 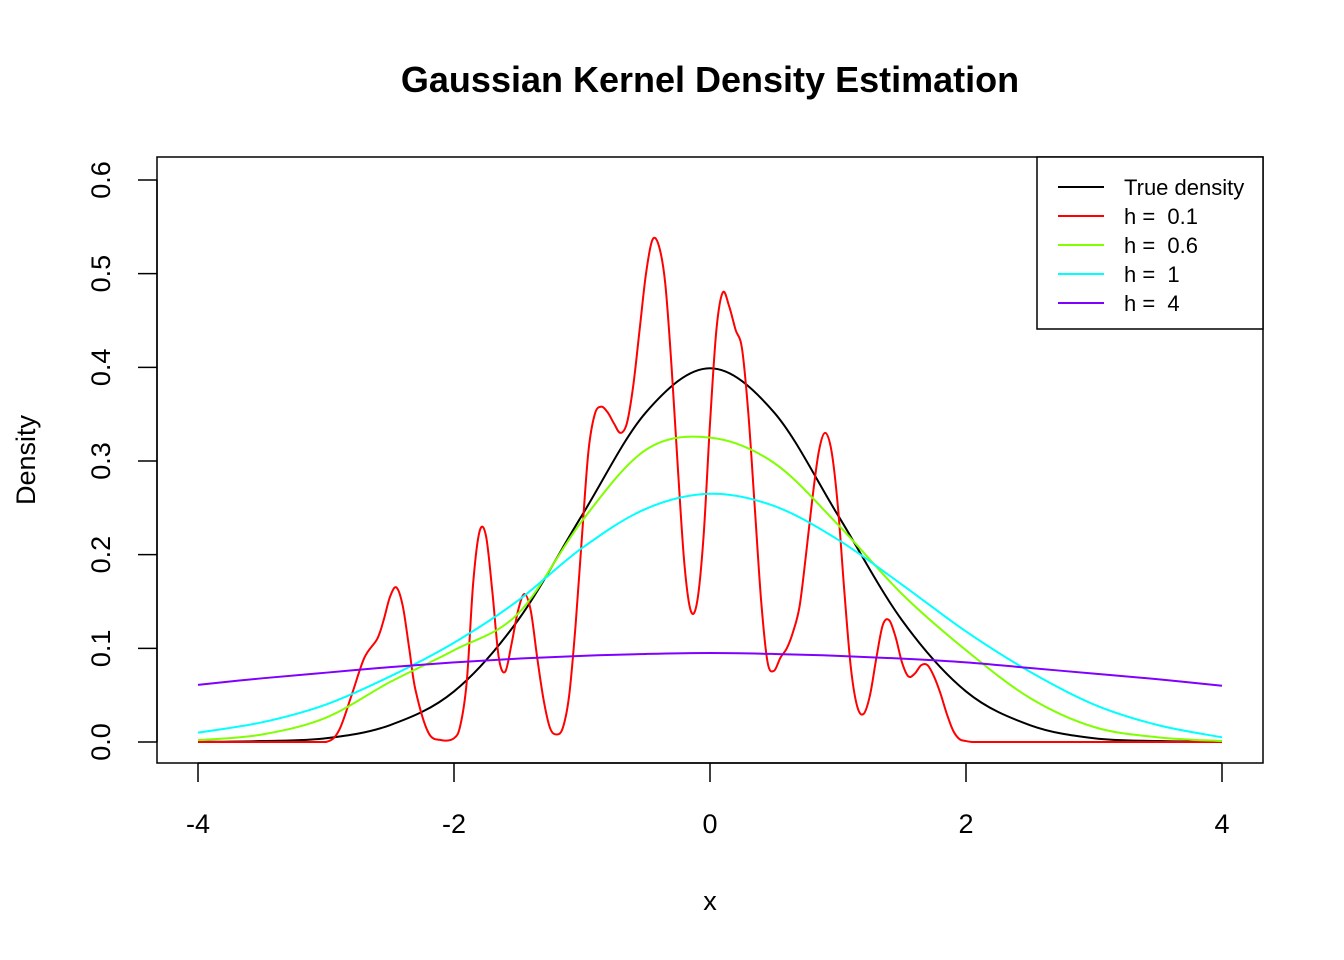 What do you see at coordinates (1161, 245) in the screenshot?
I see `legend-label: h = 0.6` at bounding box center [1161, 245].